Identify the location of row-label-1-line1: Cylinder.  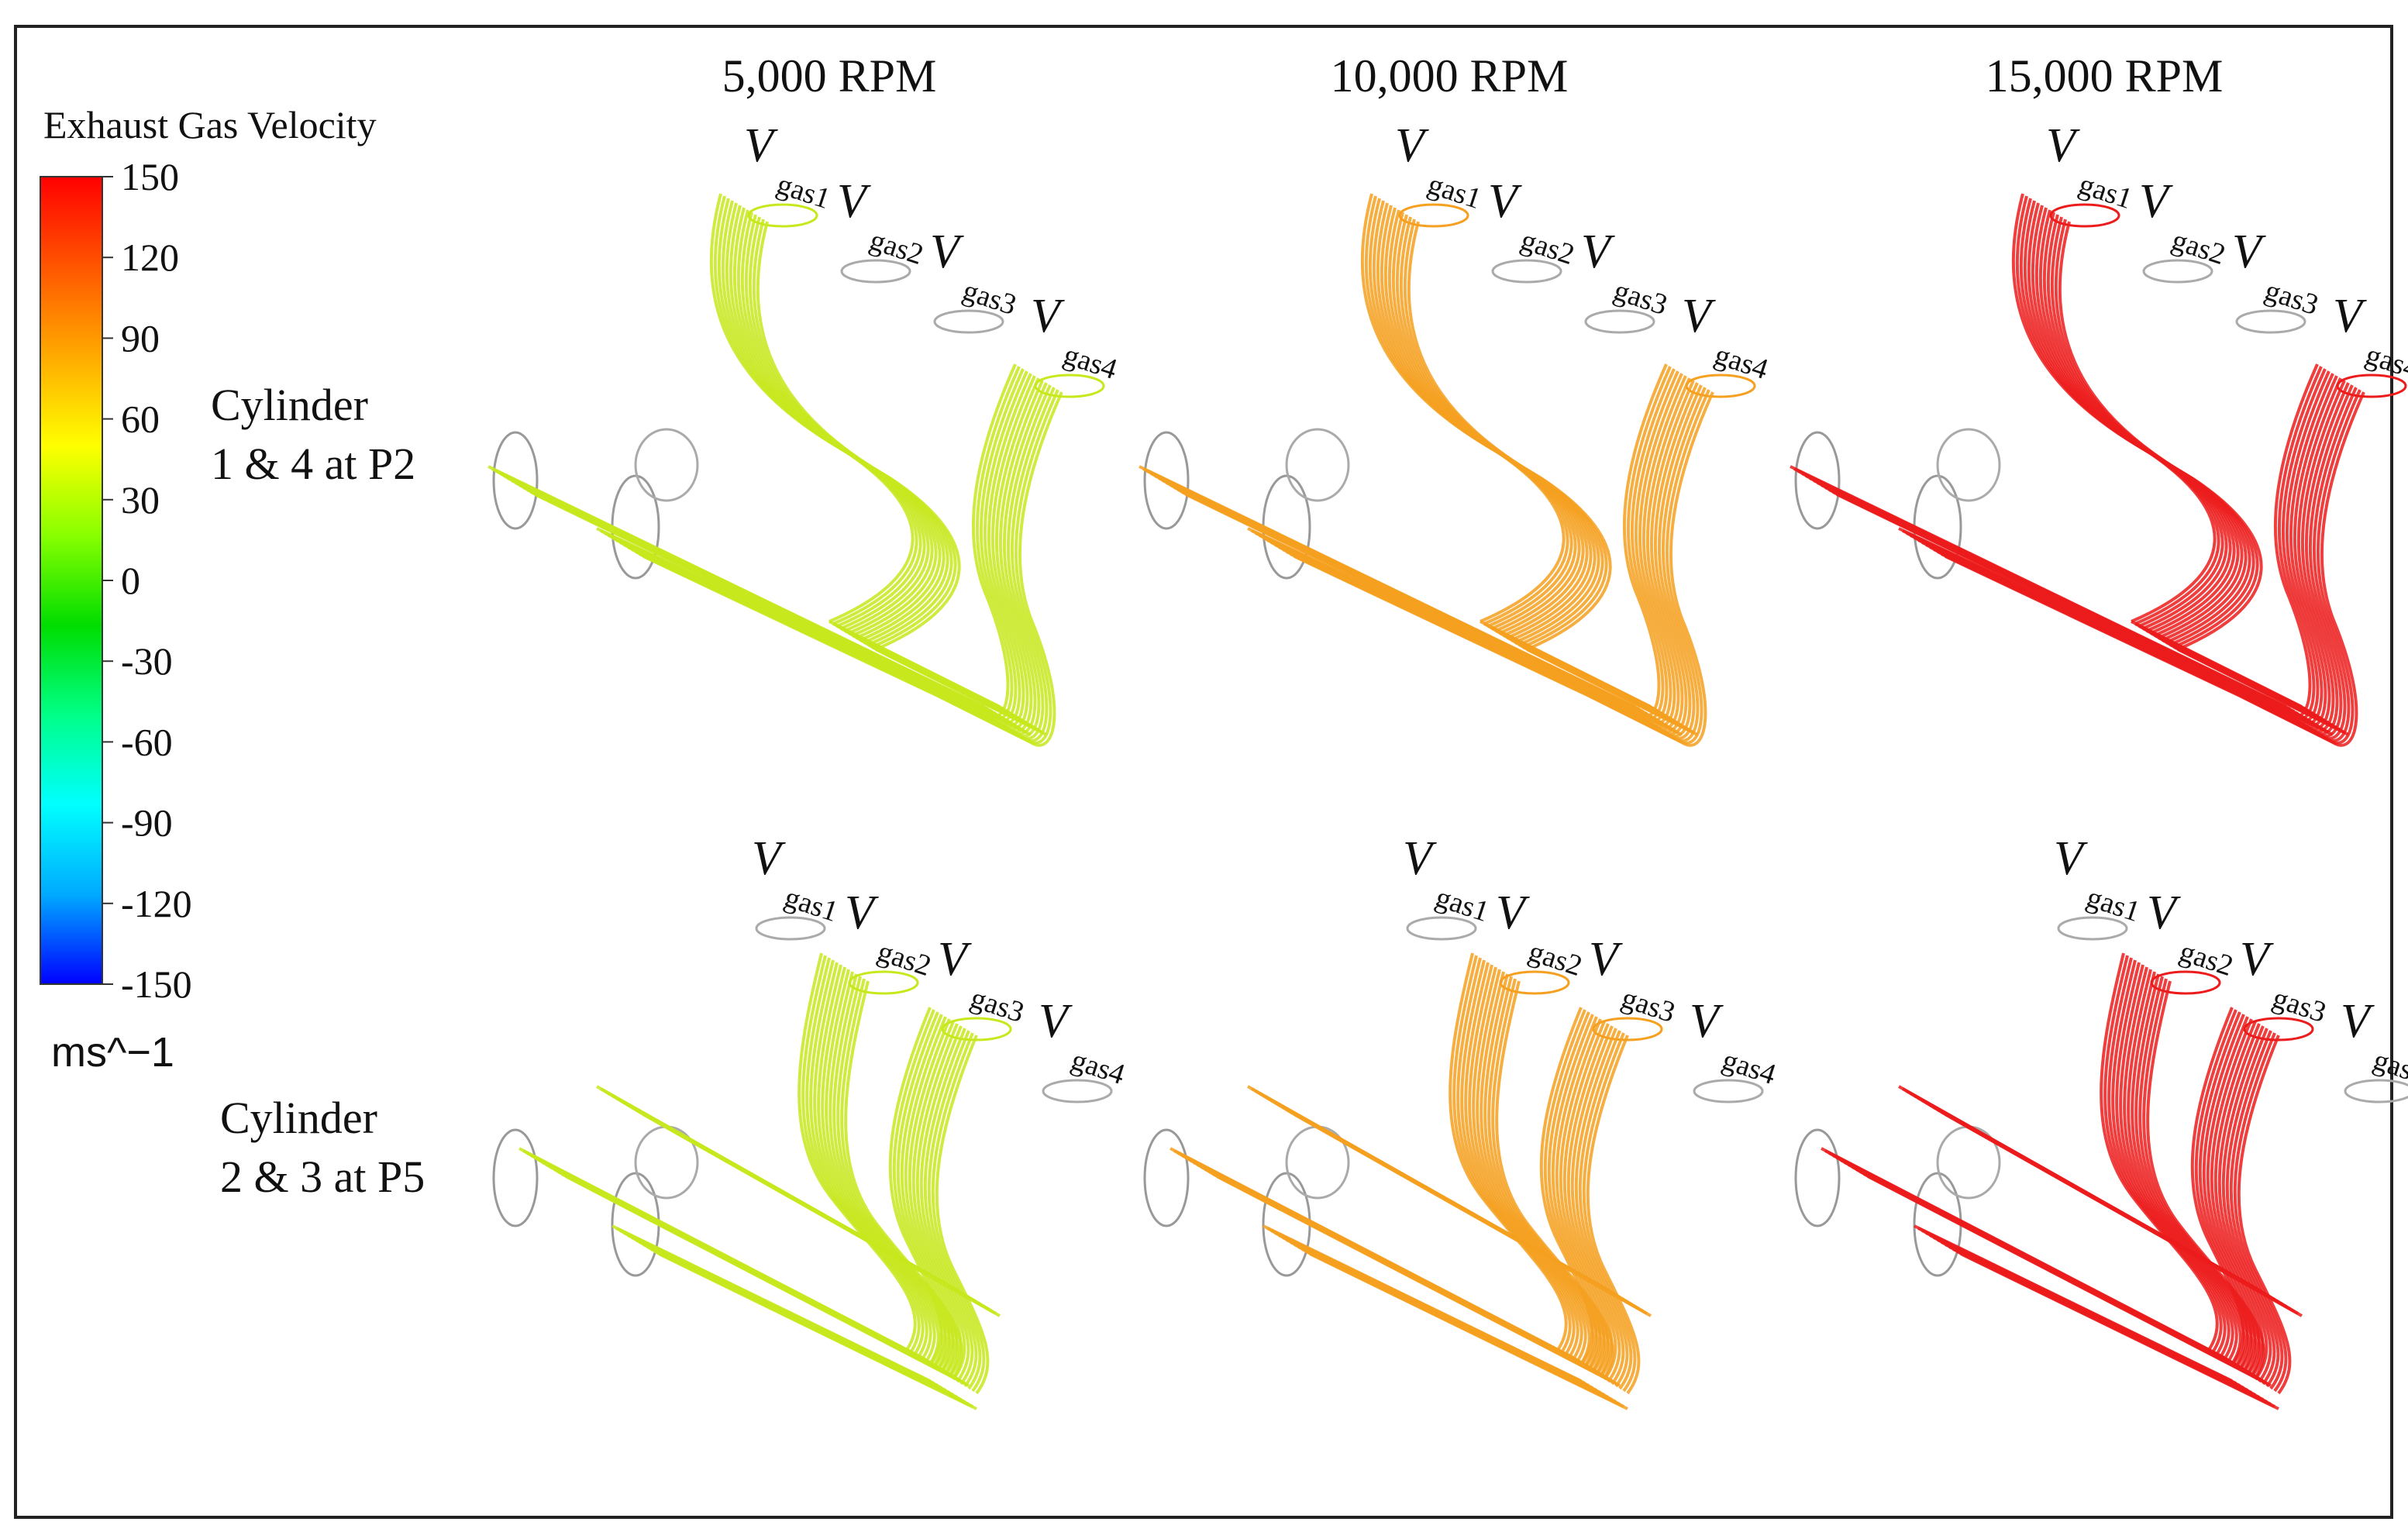
(289, 405).